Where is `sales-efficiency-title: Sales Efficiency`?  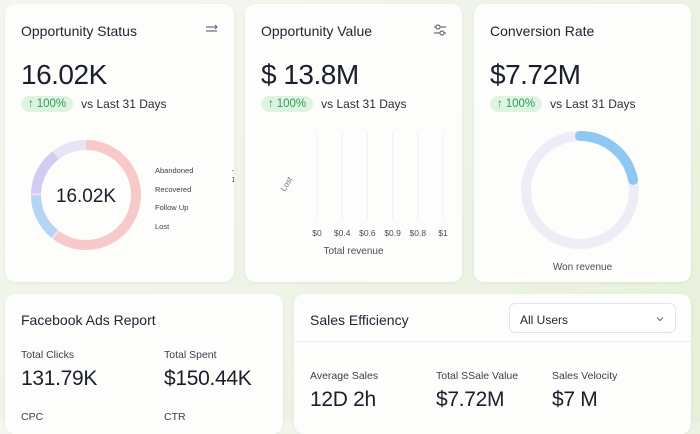 sales-efficiency-title: Sales Efficiency is located at coordinates (359, 320).